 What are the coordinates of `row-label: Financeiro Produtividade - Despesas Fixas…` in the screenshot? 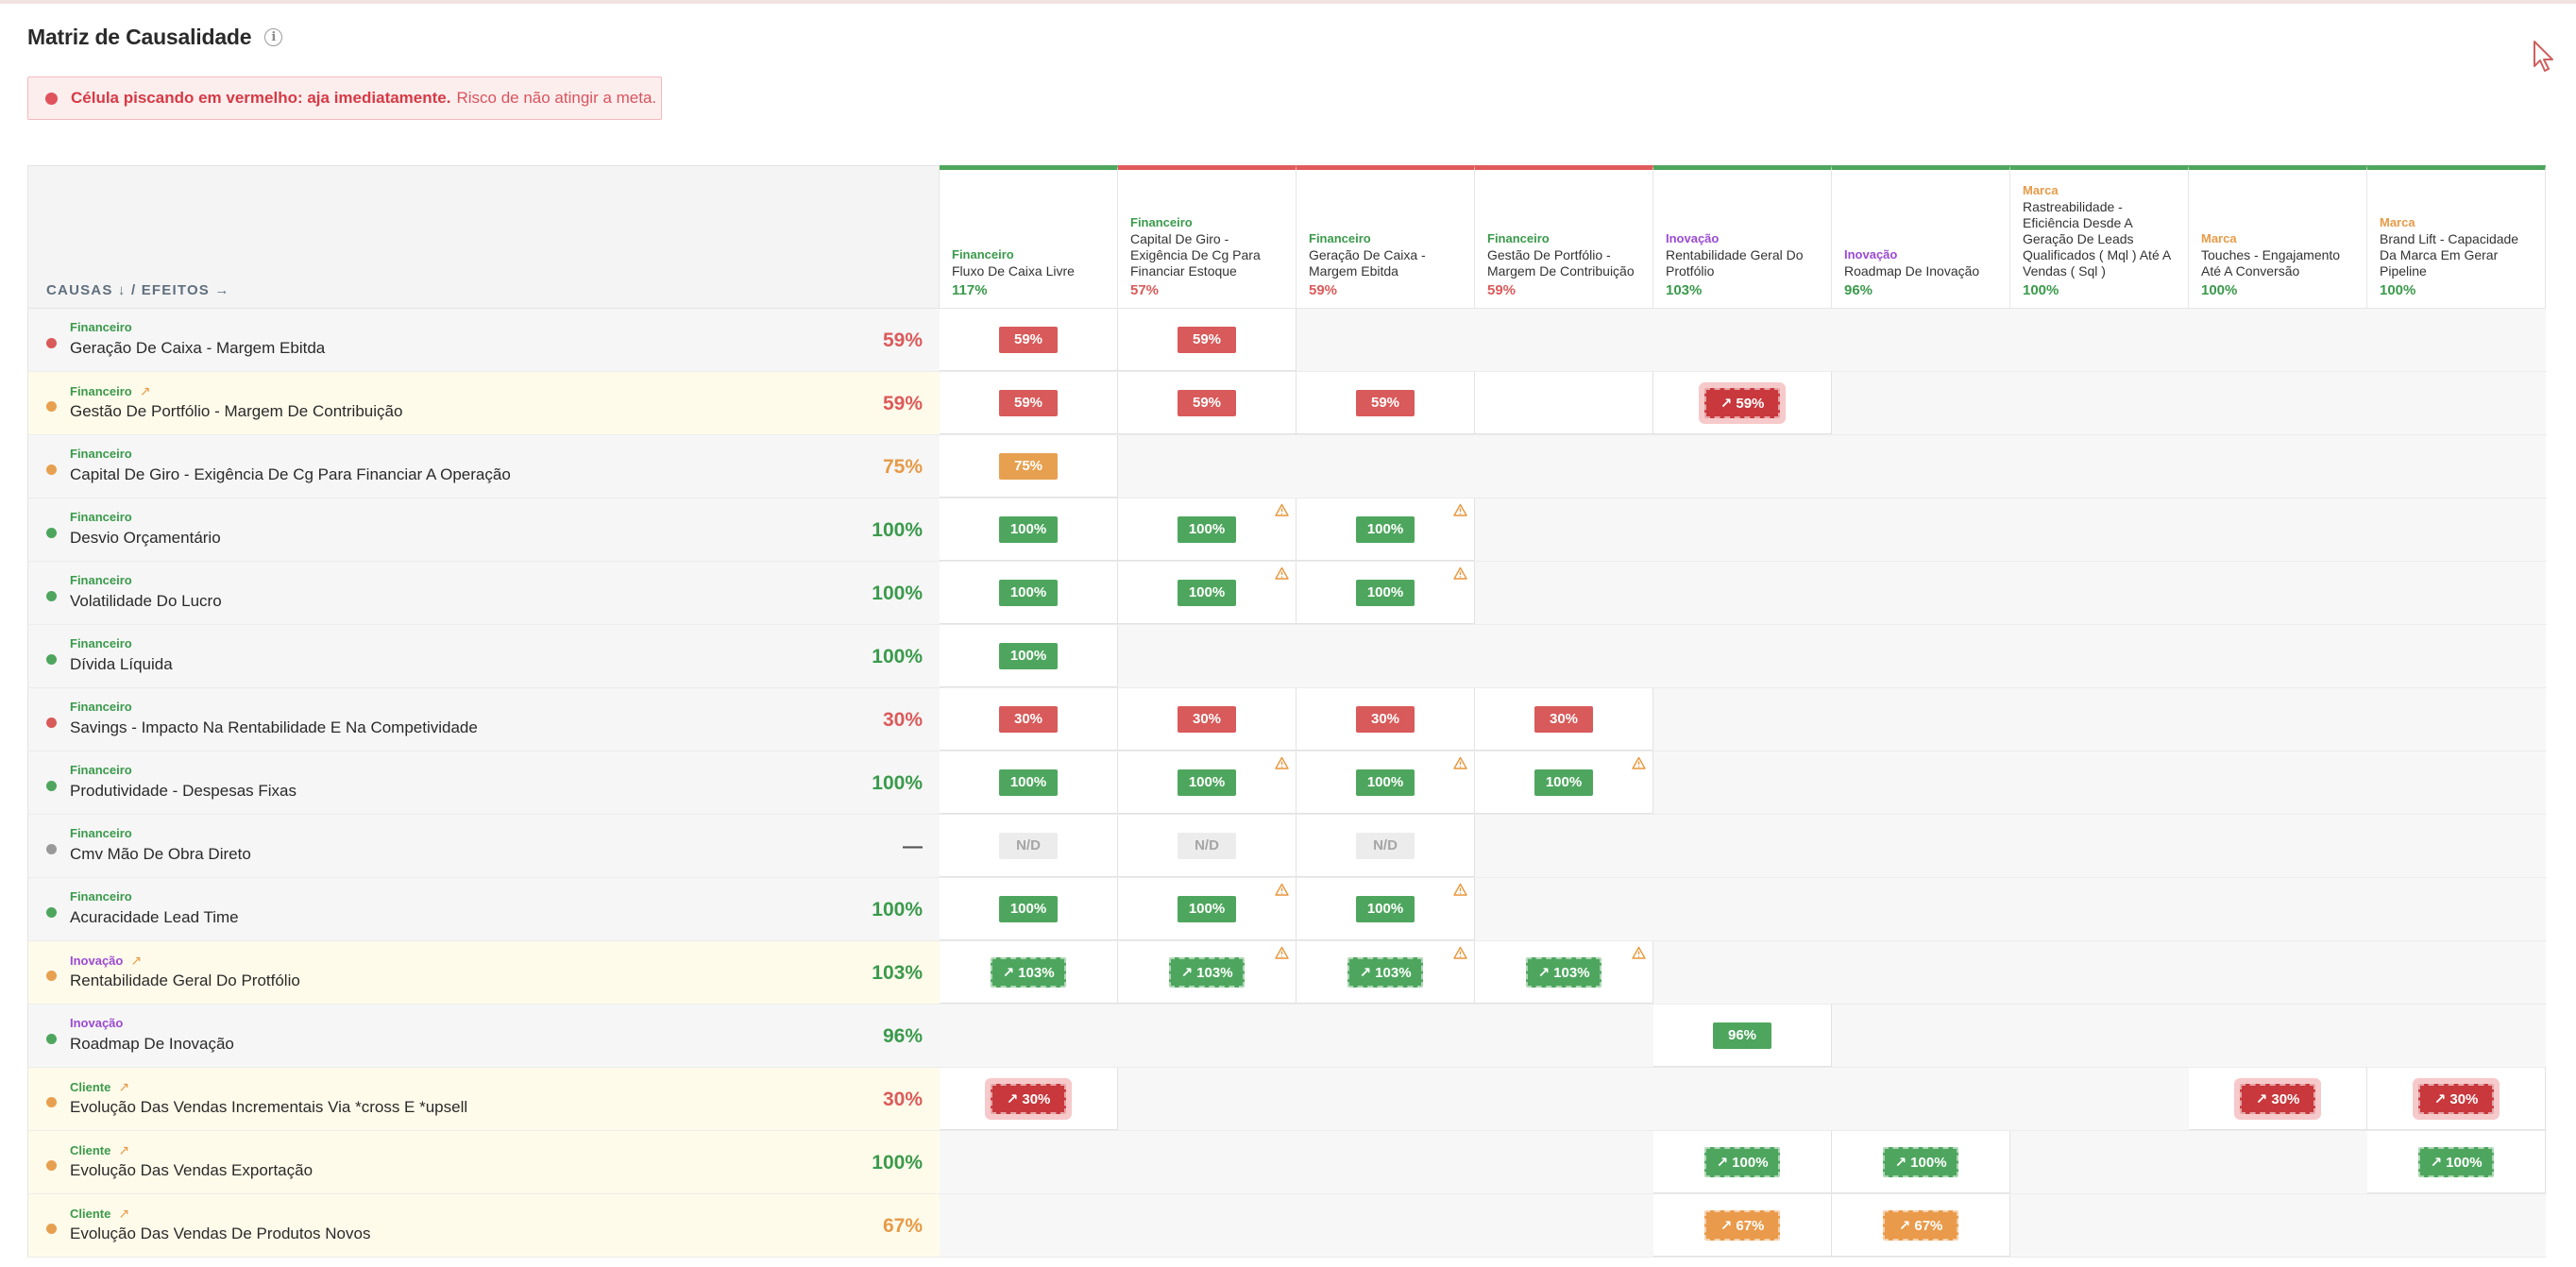 It's located at (483, 783).